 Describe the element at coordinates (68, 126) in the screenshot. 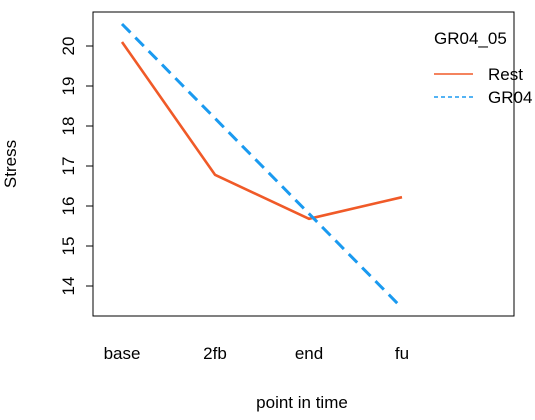

I see `y-tick-label: 18` at that location.